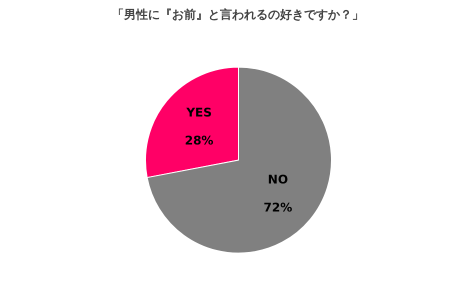  I want to click on slice-label: NO, so click(278, 179).